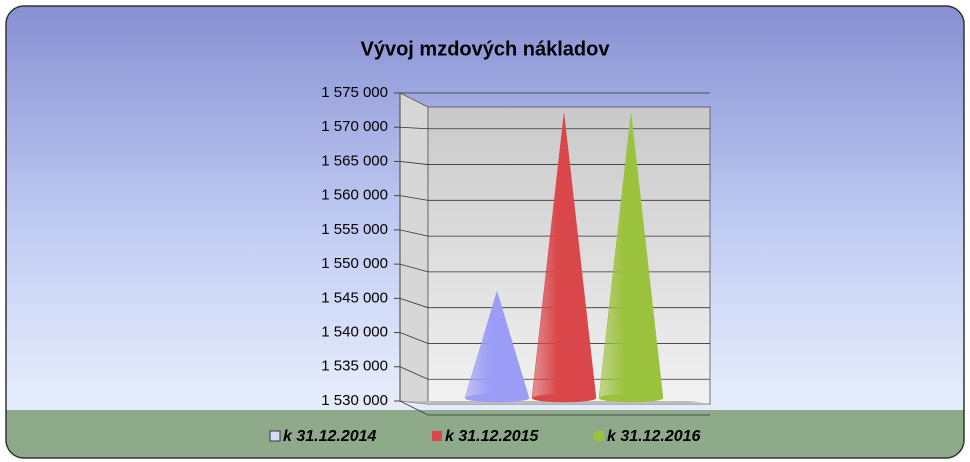 This screenshot has width=970, height=462. What do you see at coordinates (330, 436) in the screenshot?
I see `legend-label: k 31.12.2014` at bounding box center [330, 436].